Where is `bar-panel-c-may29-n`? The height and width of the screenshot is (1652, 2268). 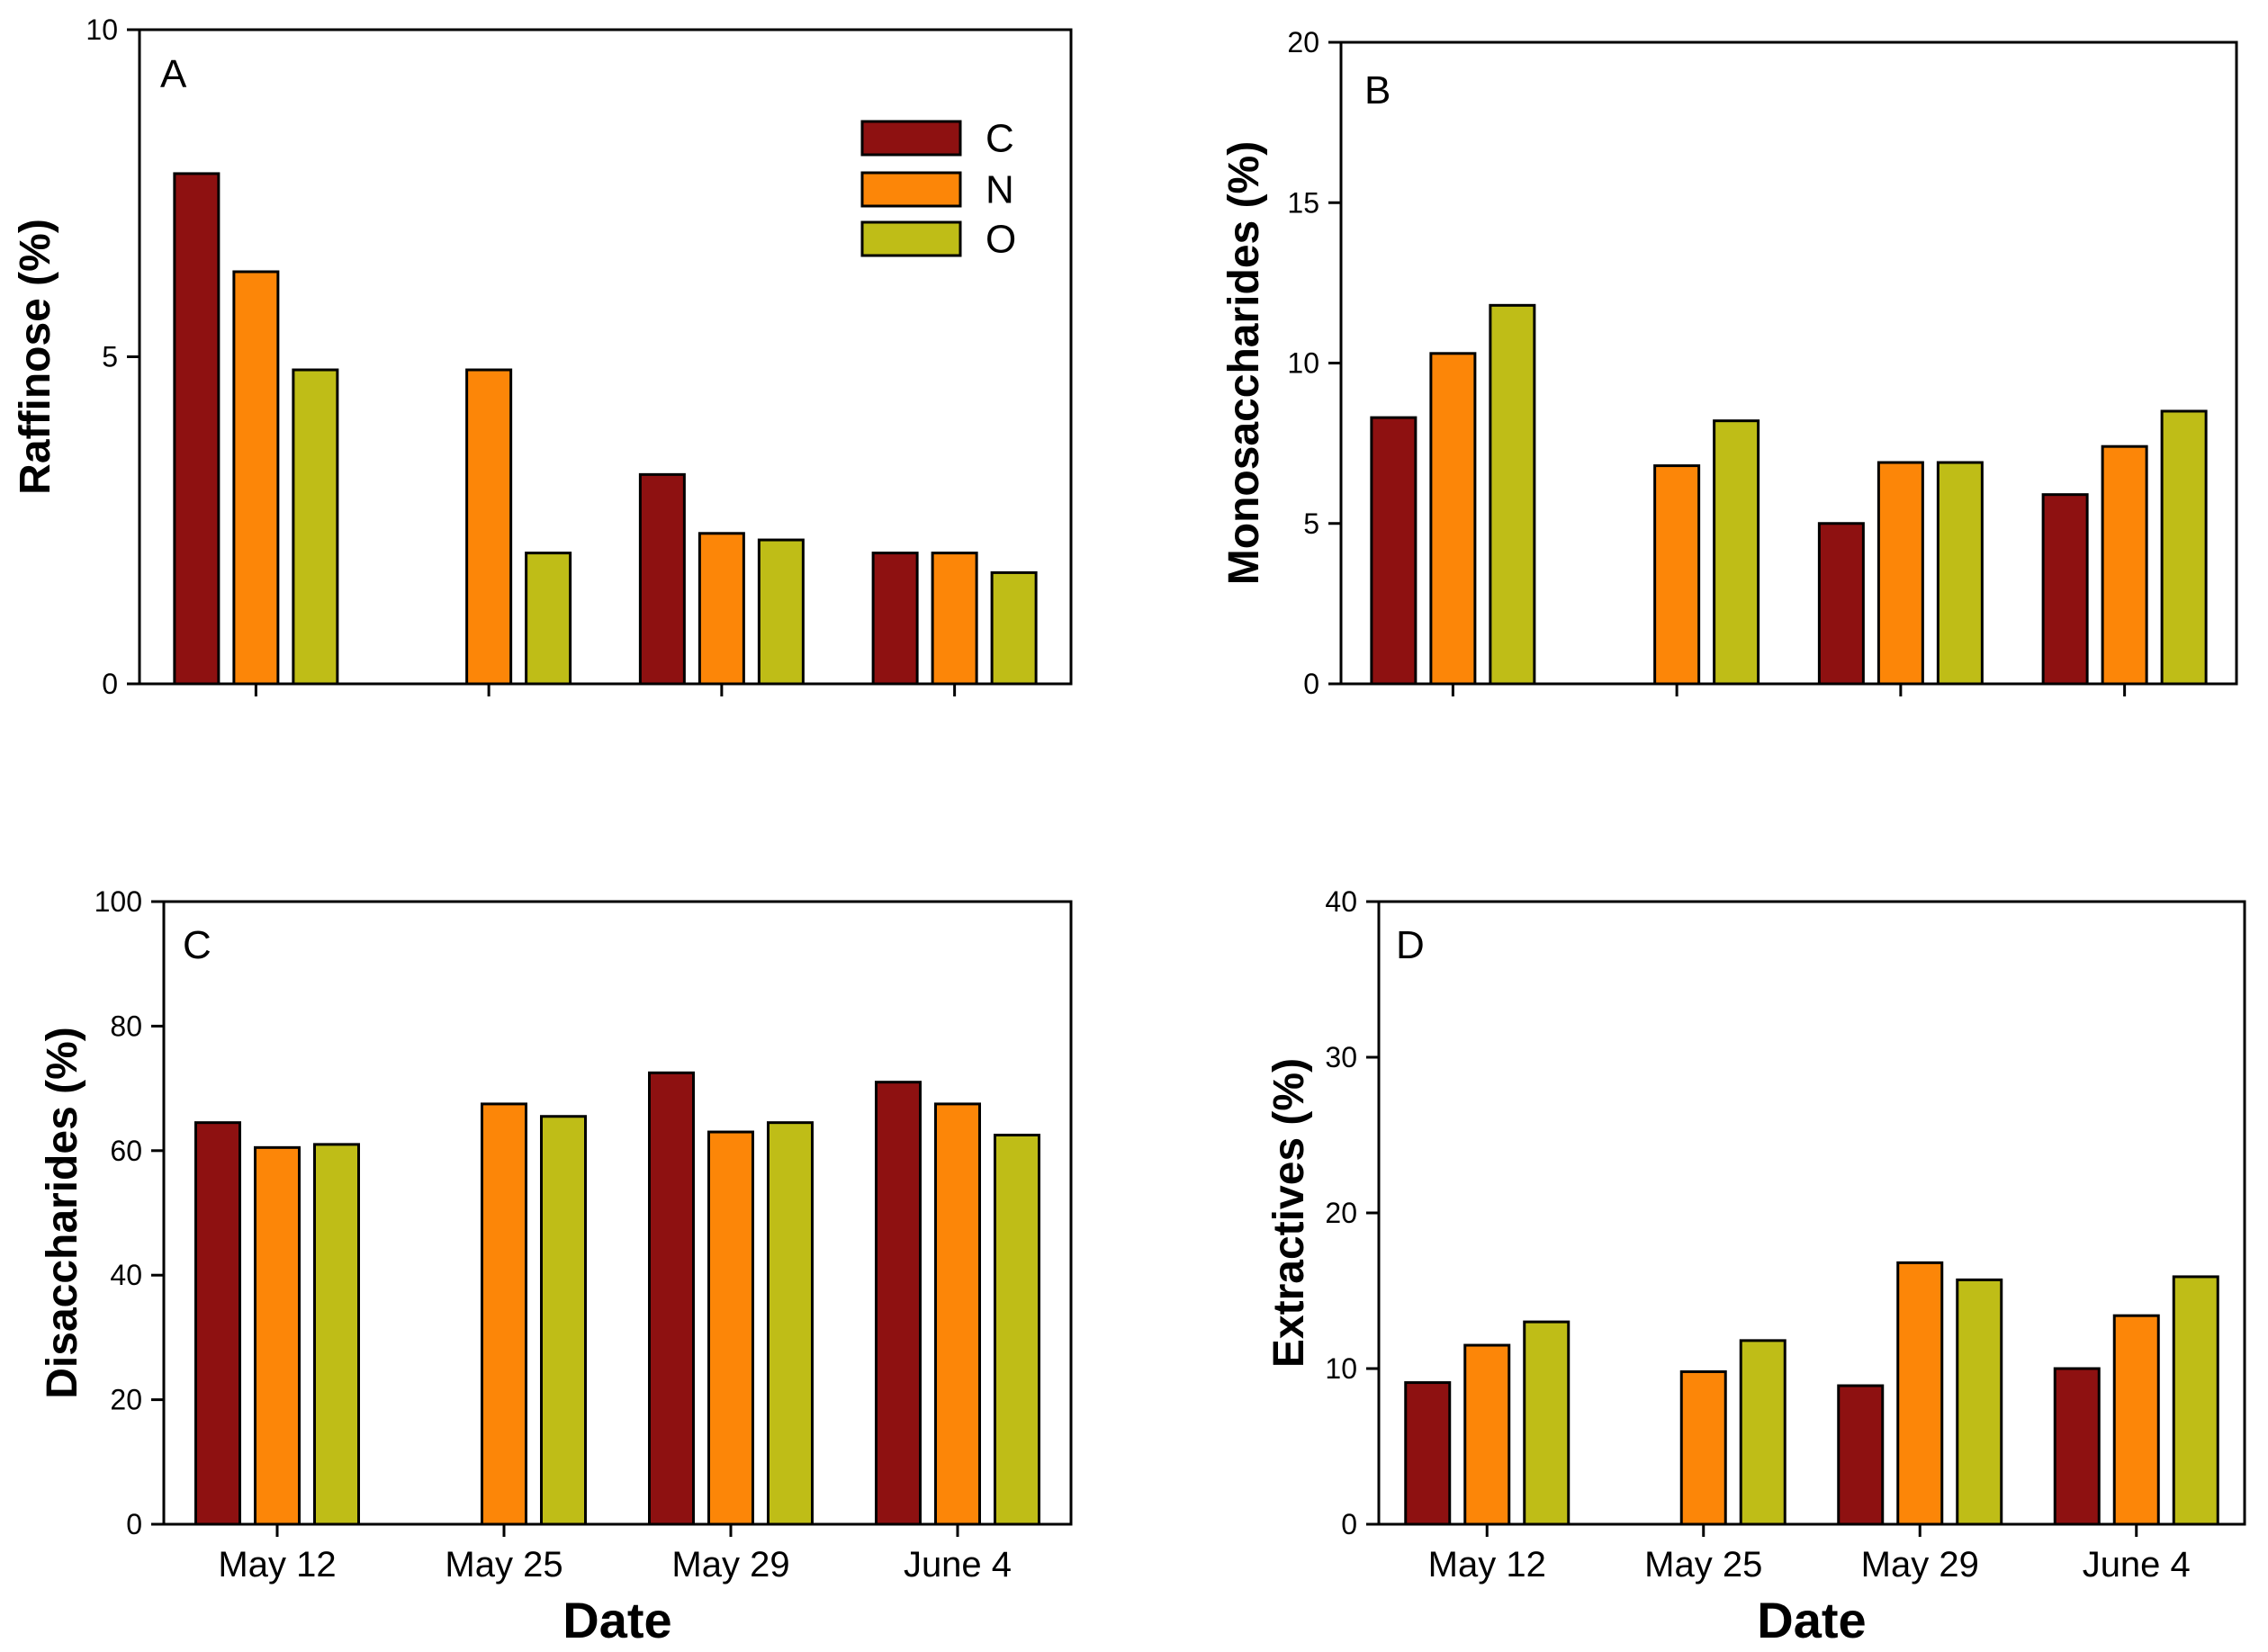 bar-panel-c-may29-n is located at coordinates (731, 1328).